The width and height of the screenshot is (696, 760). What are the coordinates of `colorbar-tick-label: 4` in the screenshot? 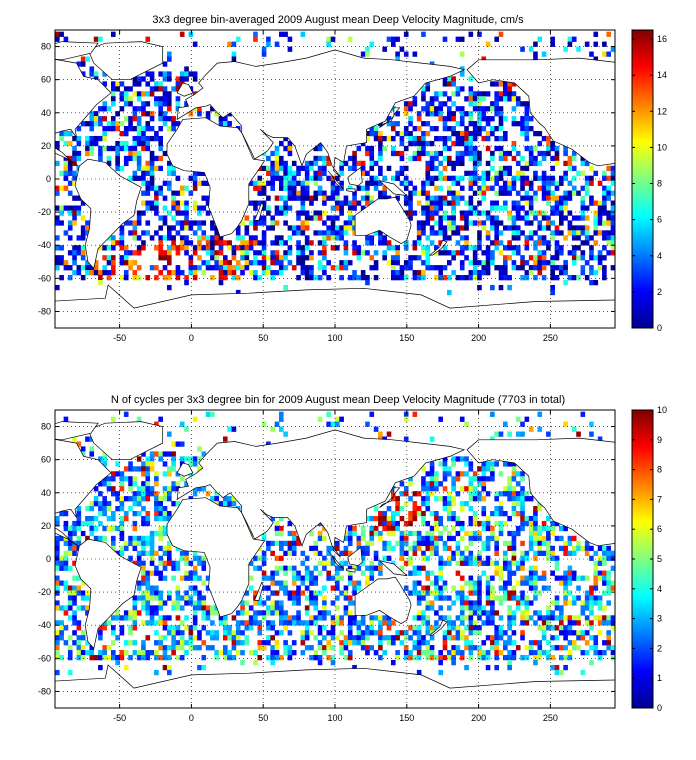 It's located at (659, 256).